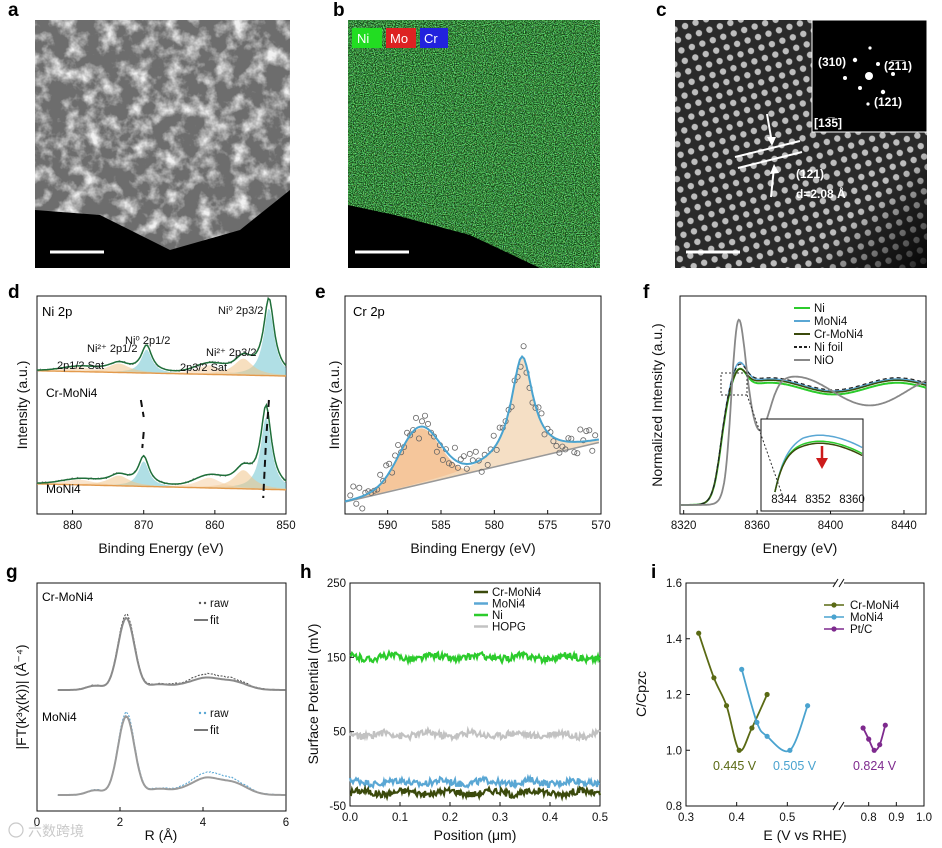  Describe the element at coordinates (500, 818) in the screenshot. I see `x-tick-label: 0.3` at that location.